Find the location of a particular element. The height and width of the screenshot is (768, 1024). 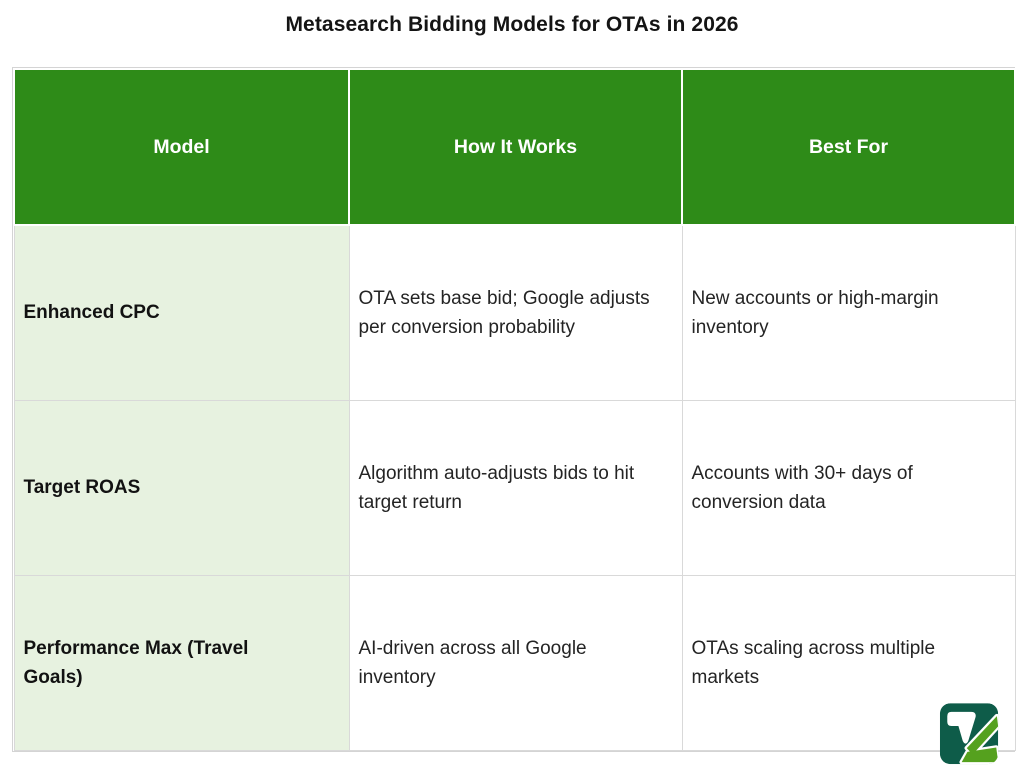

brand-logo is located at coordinates (970, 734).